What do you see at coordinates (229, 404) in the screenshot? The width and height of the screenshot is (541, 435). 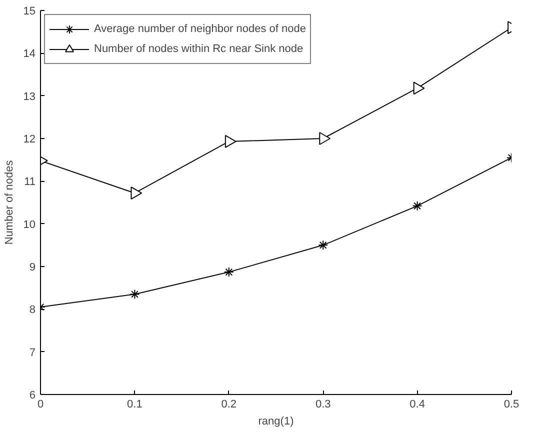 I see `x-tick-label: 0.2` at bounding box center [229, 404].